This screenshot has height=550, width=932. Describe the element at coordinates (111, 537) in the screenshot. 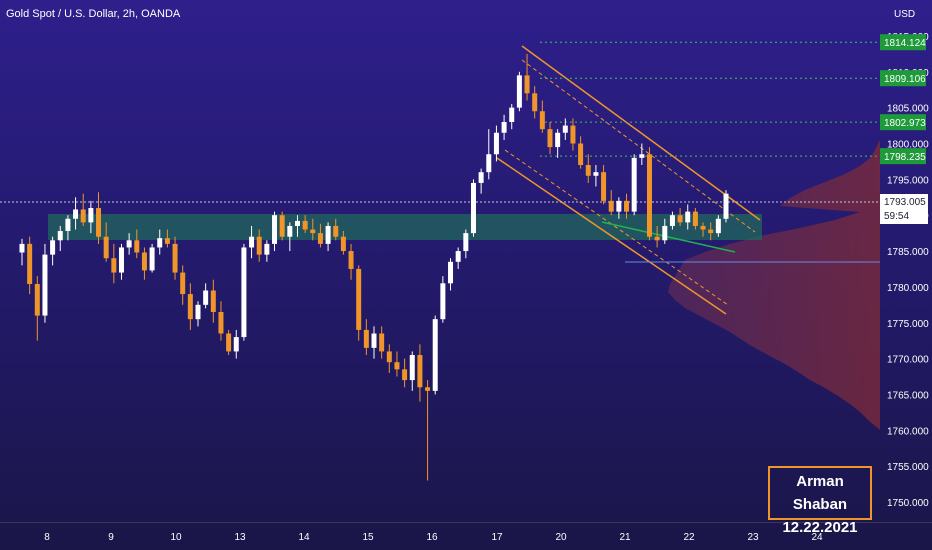

I see `x-tick-label: 9` at that location.